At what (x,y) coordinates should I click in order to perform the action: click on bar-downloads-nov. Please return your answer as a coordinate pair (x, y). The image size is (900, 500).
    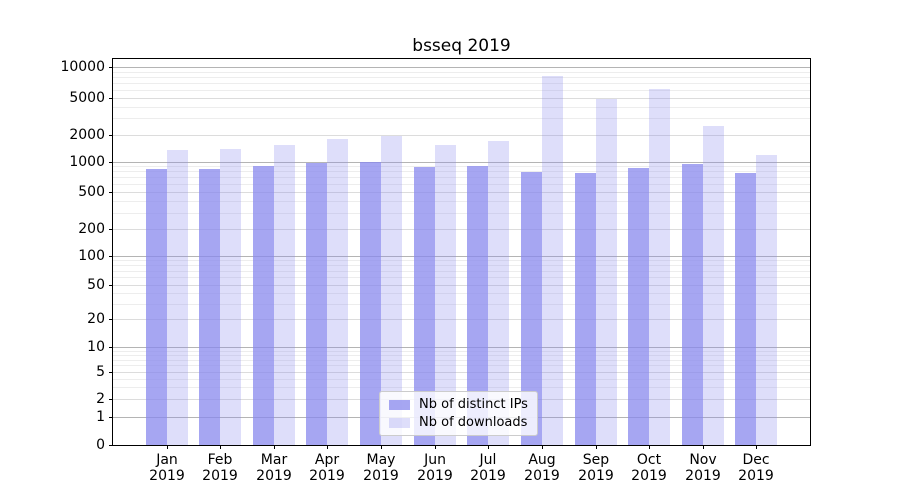
    Looking at the image, I should click on (713, 285).